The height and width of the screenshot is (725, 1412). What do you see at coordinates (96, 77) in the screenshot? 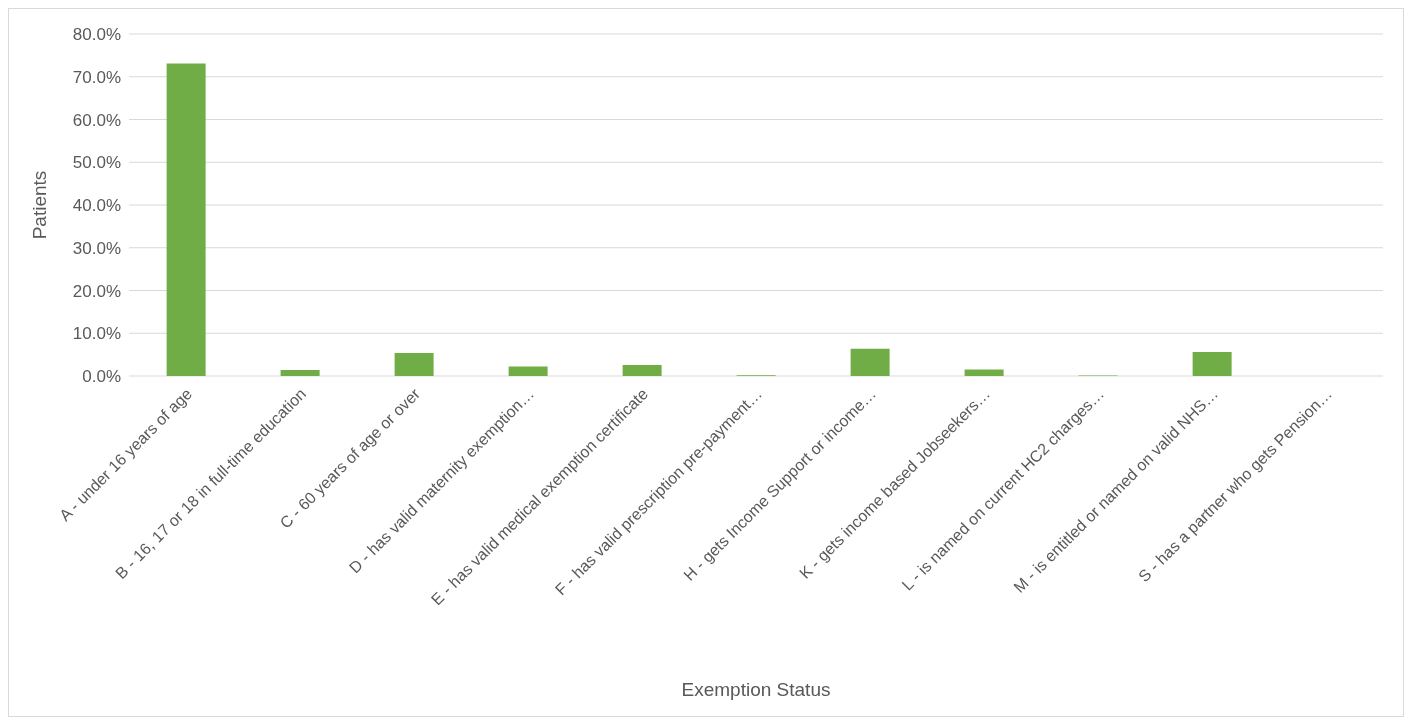
I see `y-tick-label: 70.0%` at bounding box center [96, 77].